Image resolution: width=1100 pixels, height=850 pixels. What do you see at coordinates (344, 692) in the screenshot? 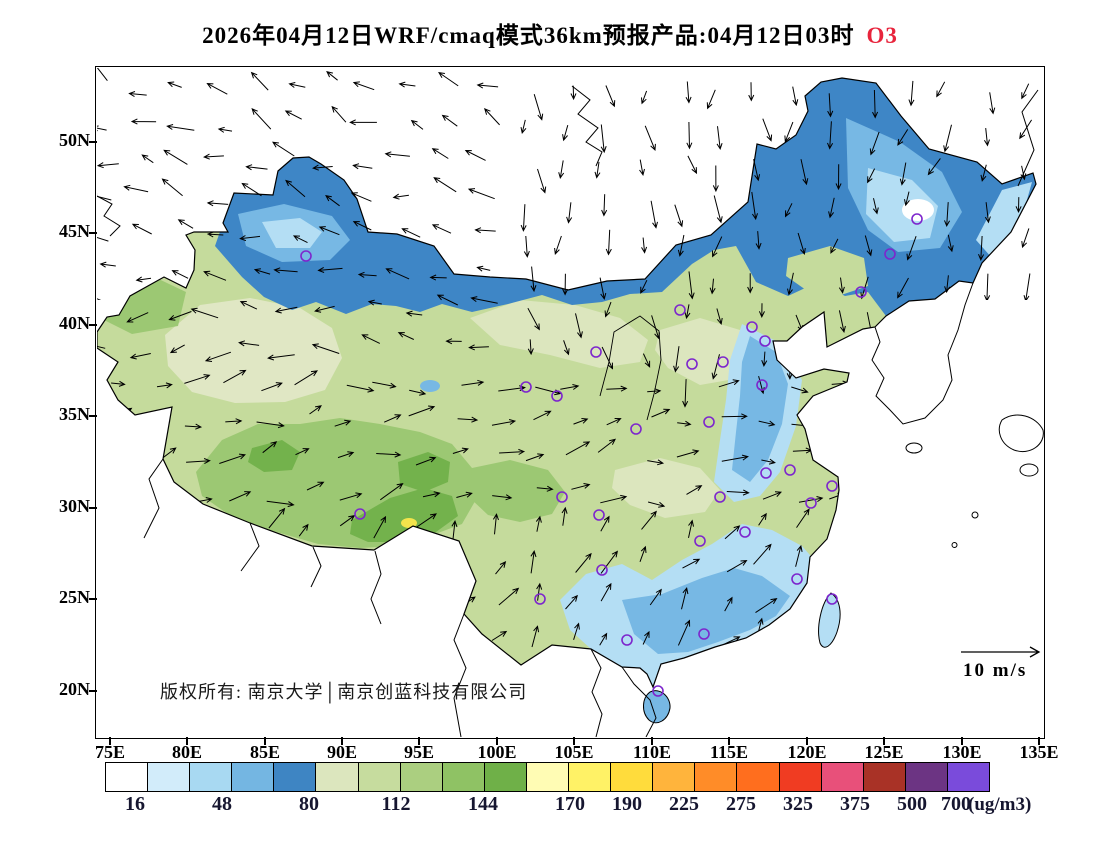
I see `copyright-text: 版权所有: 南京大学│南京创蓝科技有限公司` at bounding box center [344, 692].